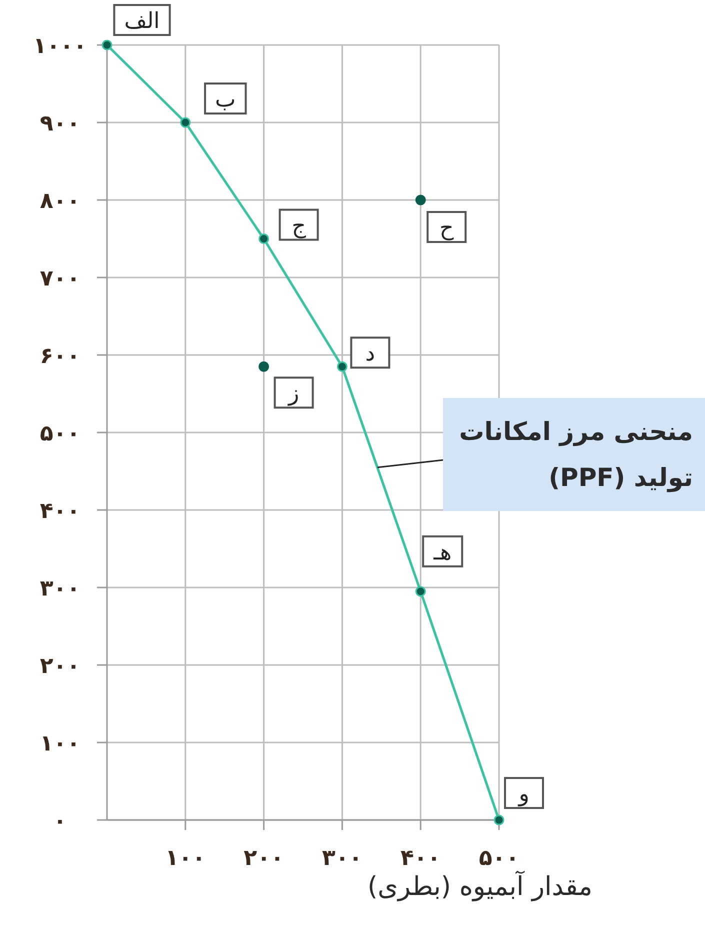 Image resolution: width=705 pixels, height=927 pixels. Describe the element at coordinates (60, 511) in the screenshot. I see `y-tick-label: ۴۰۰` at that location.